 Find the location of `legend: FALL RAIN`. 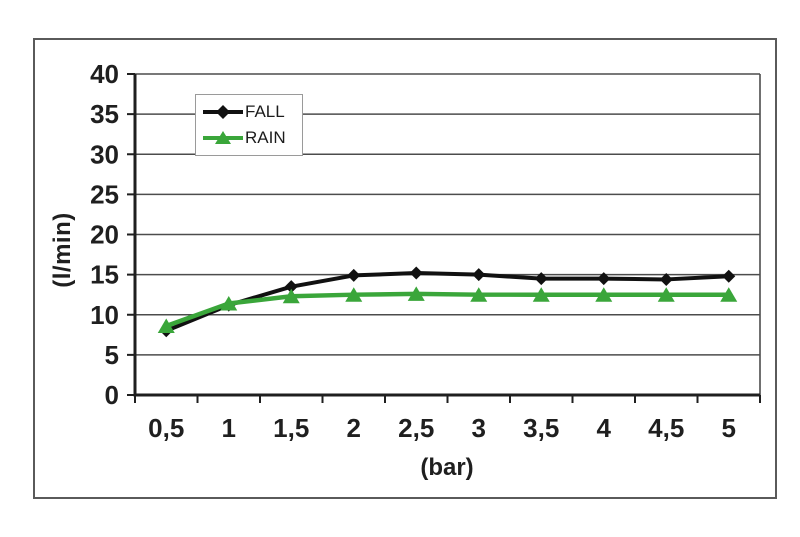

legend: FALL RAIN is located at coordinates (249, 125).